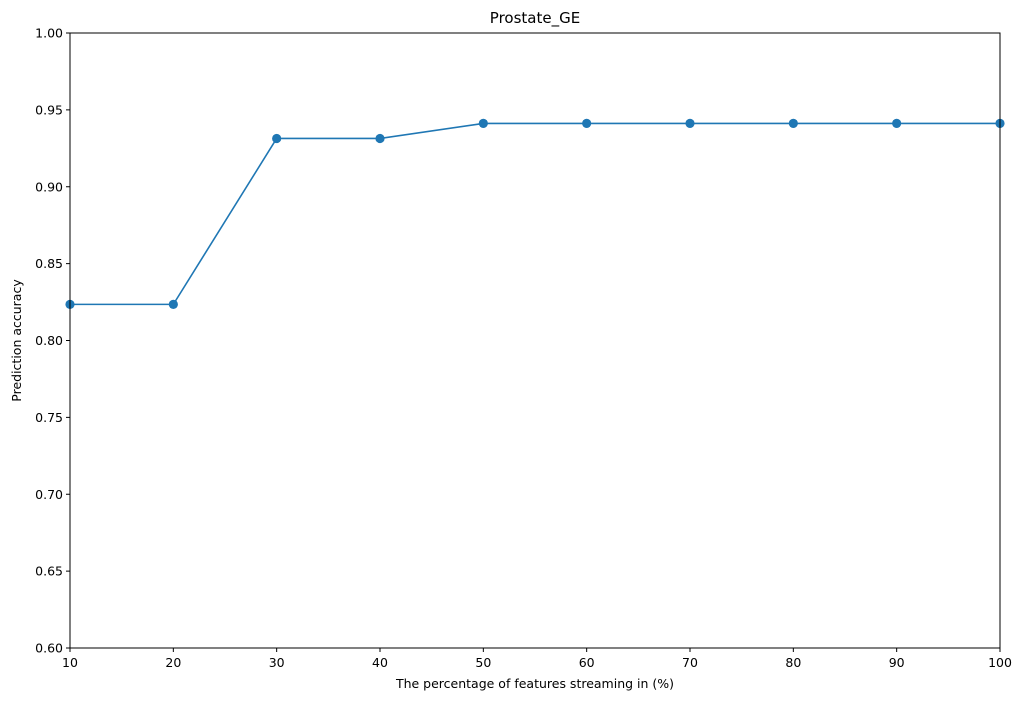 This screenshot has width=1023, height=705. I want to click on y-tick-label: 0.85, so click(49, 263).